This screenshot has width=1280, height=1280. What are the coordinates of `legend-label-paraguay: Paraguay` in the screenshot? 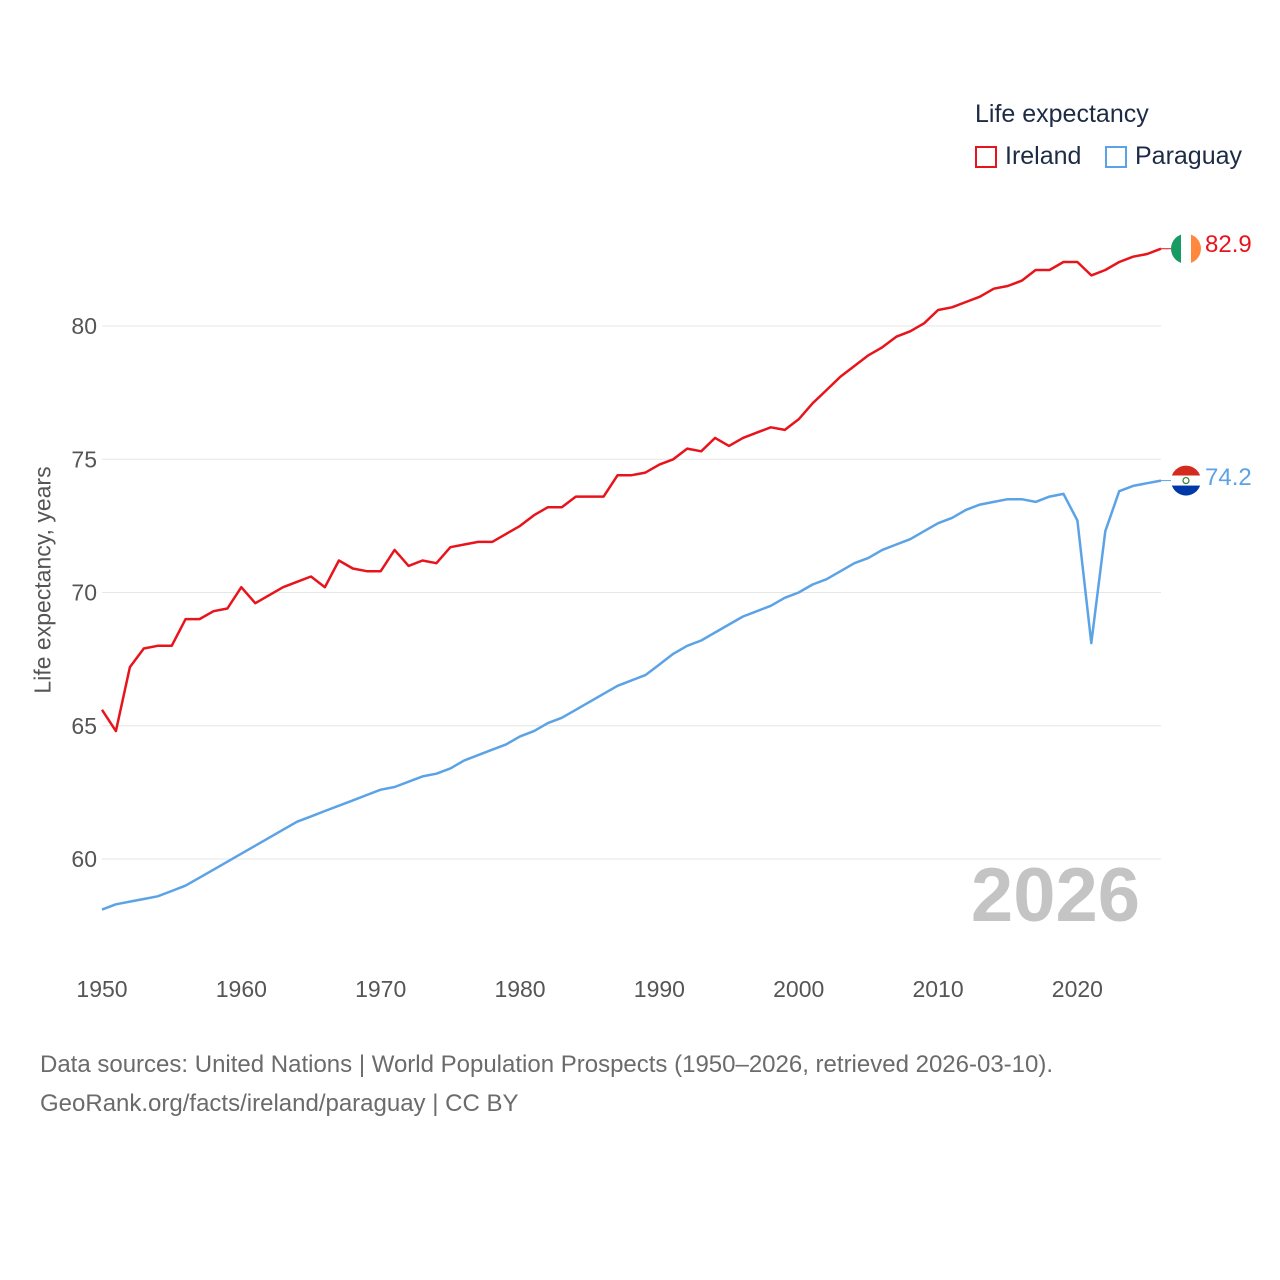 It's located at (1189, 156).